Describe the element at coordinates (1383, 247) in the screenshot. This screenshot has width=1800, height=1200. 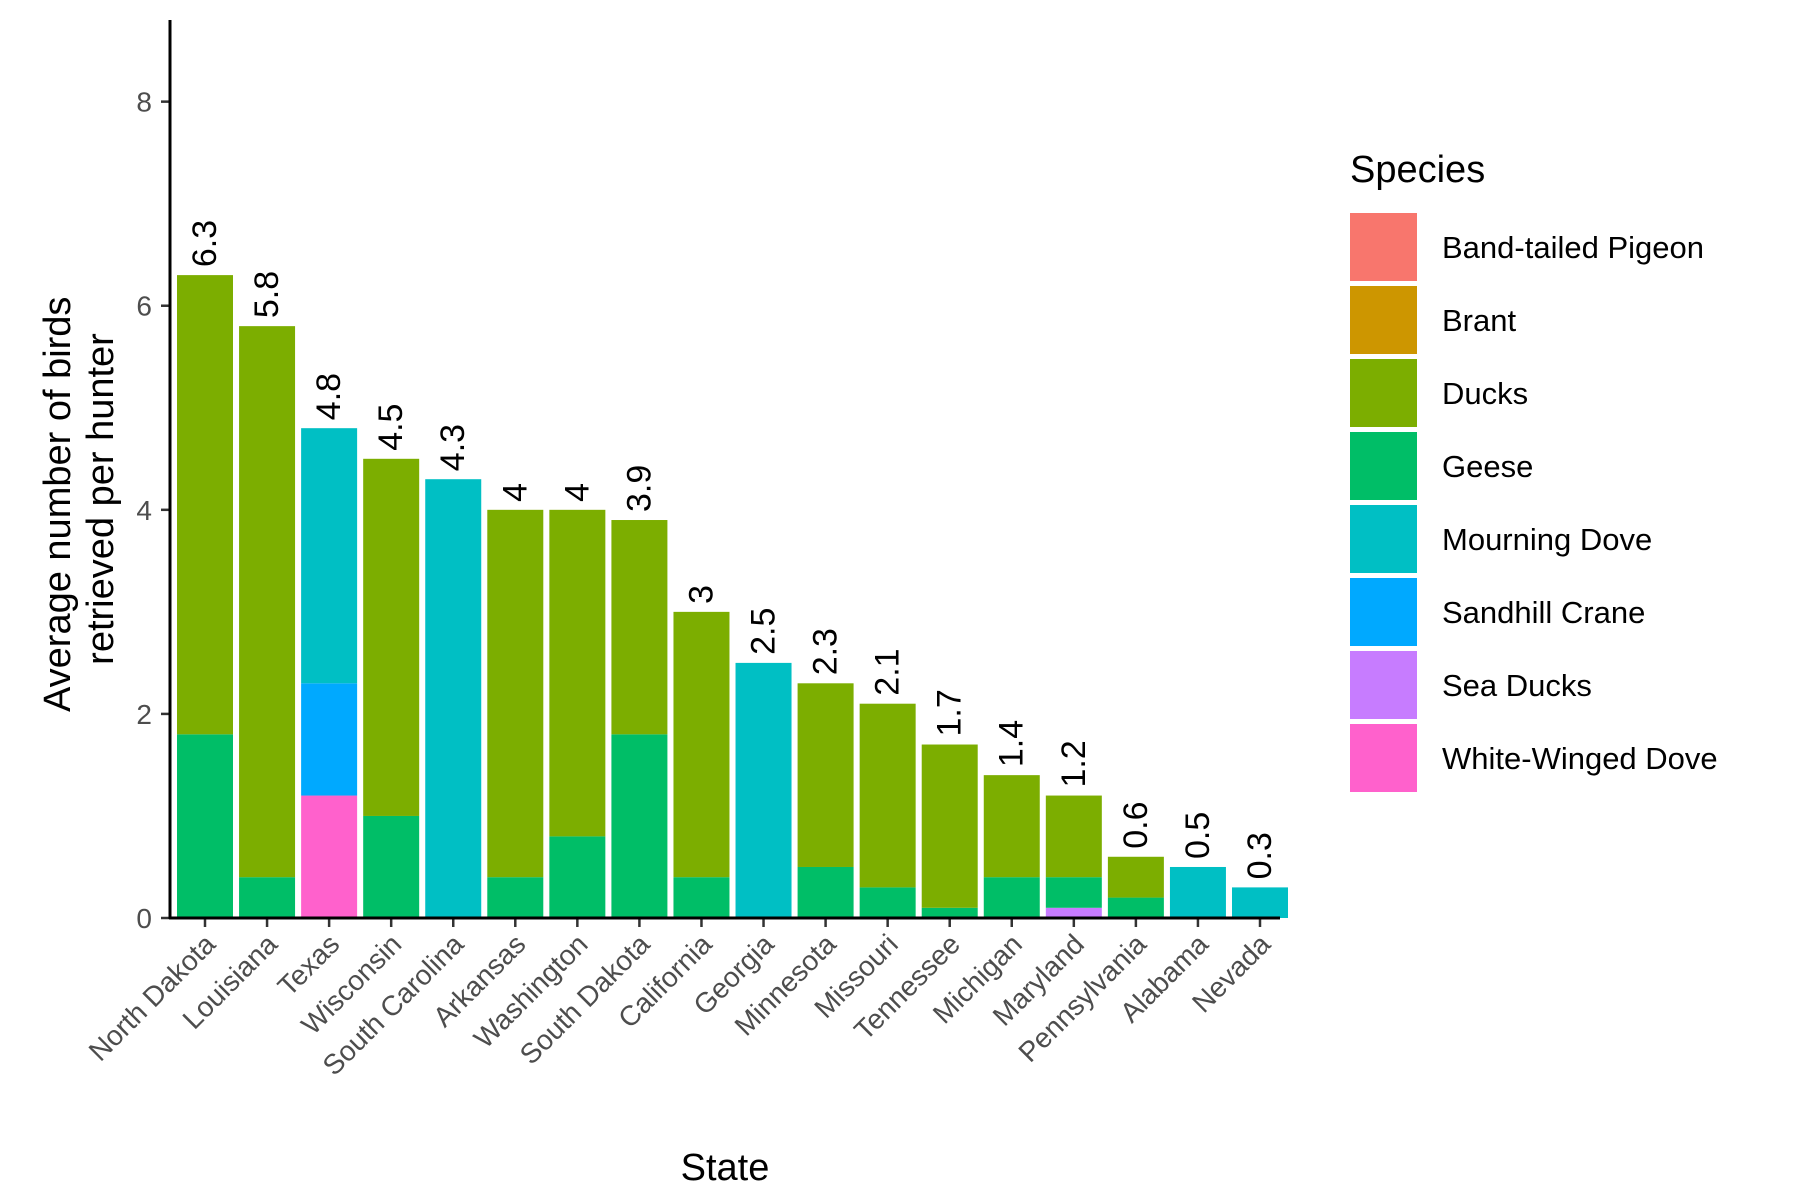
I see `legend-swatch-band-tailed-pigeon` at that location.